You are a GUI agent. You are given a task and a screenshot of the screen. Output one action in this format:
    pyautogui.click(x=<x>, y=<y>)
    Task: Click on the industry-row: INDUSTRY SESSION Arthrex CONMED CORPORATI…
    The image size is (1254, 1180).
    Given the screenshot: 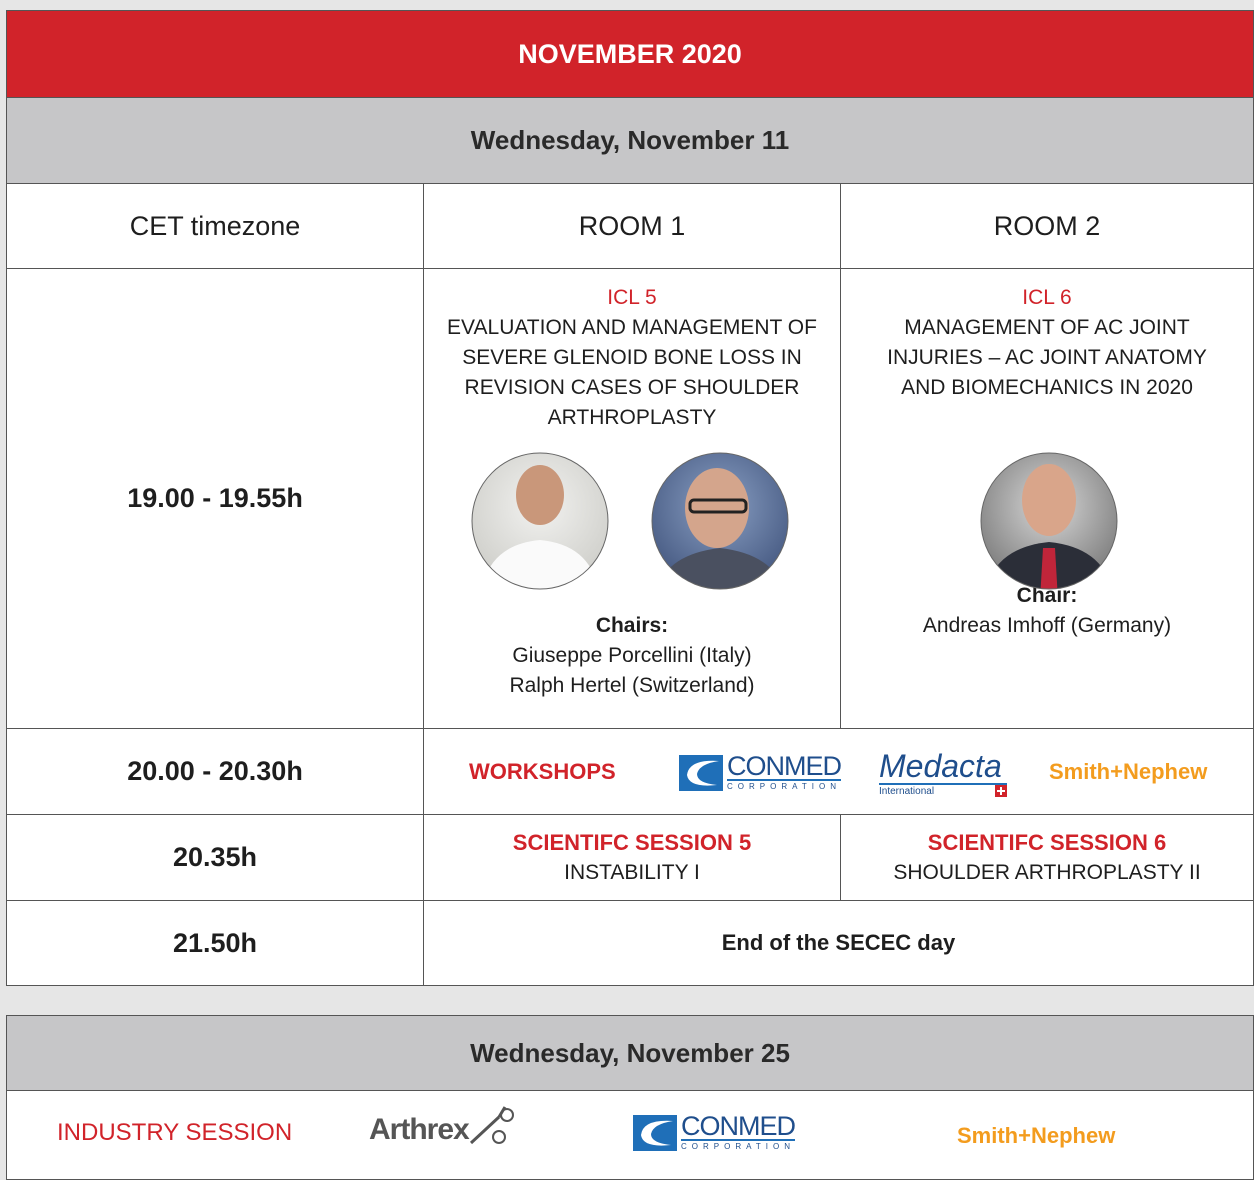 What is the action you would take?
    pyautogui.click(x=630, y=1135)
    